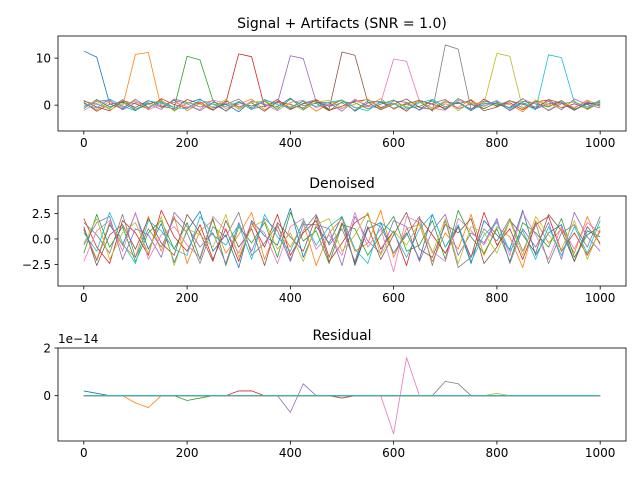 Image resolution: width=640 pixels, height=480 pixels. Describe the element at coordinates (36, 265) in the screenshot. I see `y-tick-label: −2.5` at that location.